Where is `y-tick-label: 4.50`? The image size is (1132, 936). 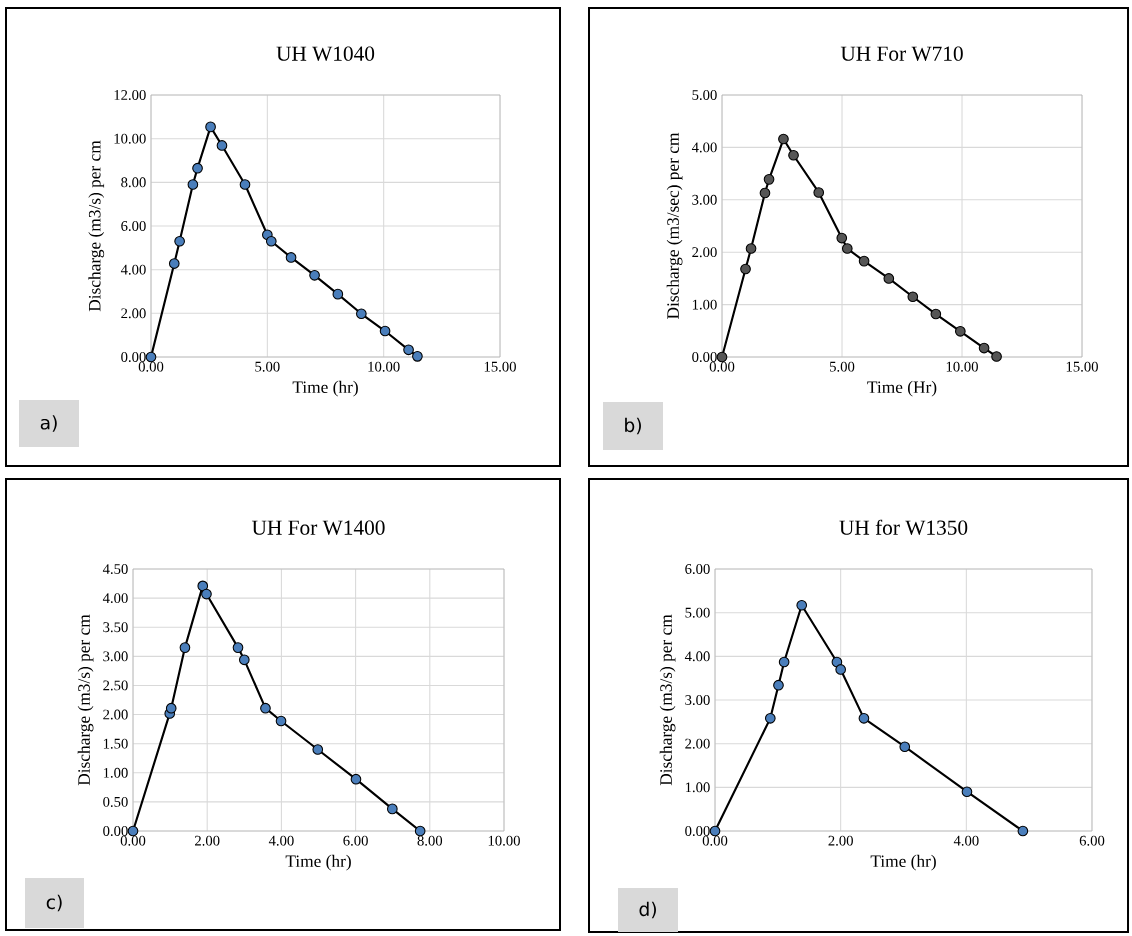
y-tick-label: 4.50 is located at coordinates (115, 569).